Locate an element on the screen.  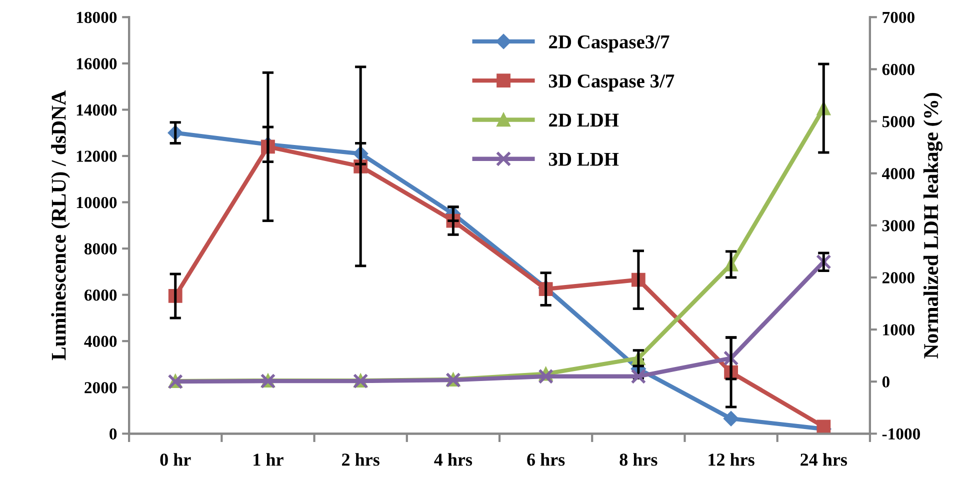
y-tick-label: 16000 is located at coordinates (96, 64).